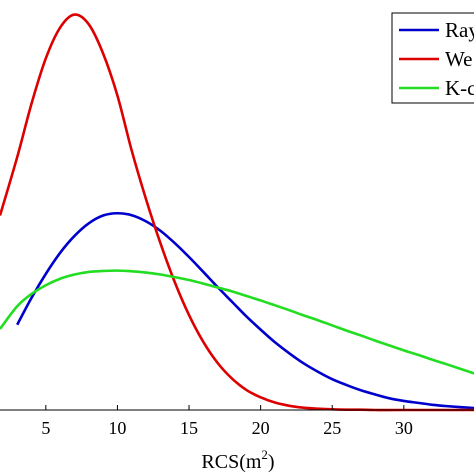  I want to click on x-axis-title-base: RCS(m, so click(231, 462).